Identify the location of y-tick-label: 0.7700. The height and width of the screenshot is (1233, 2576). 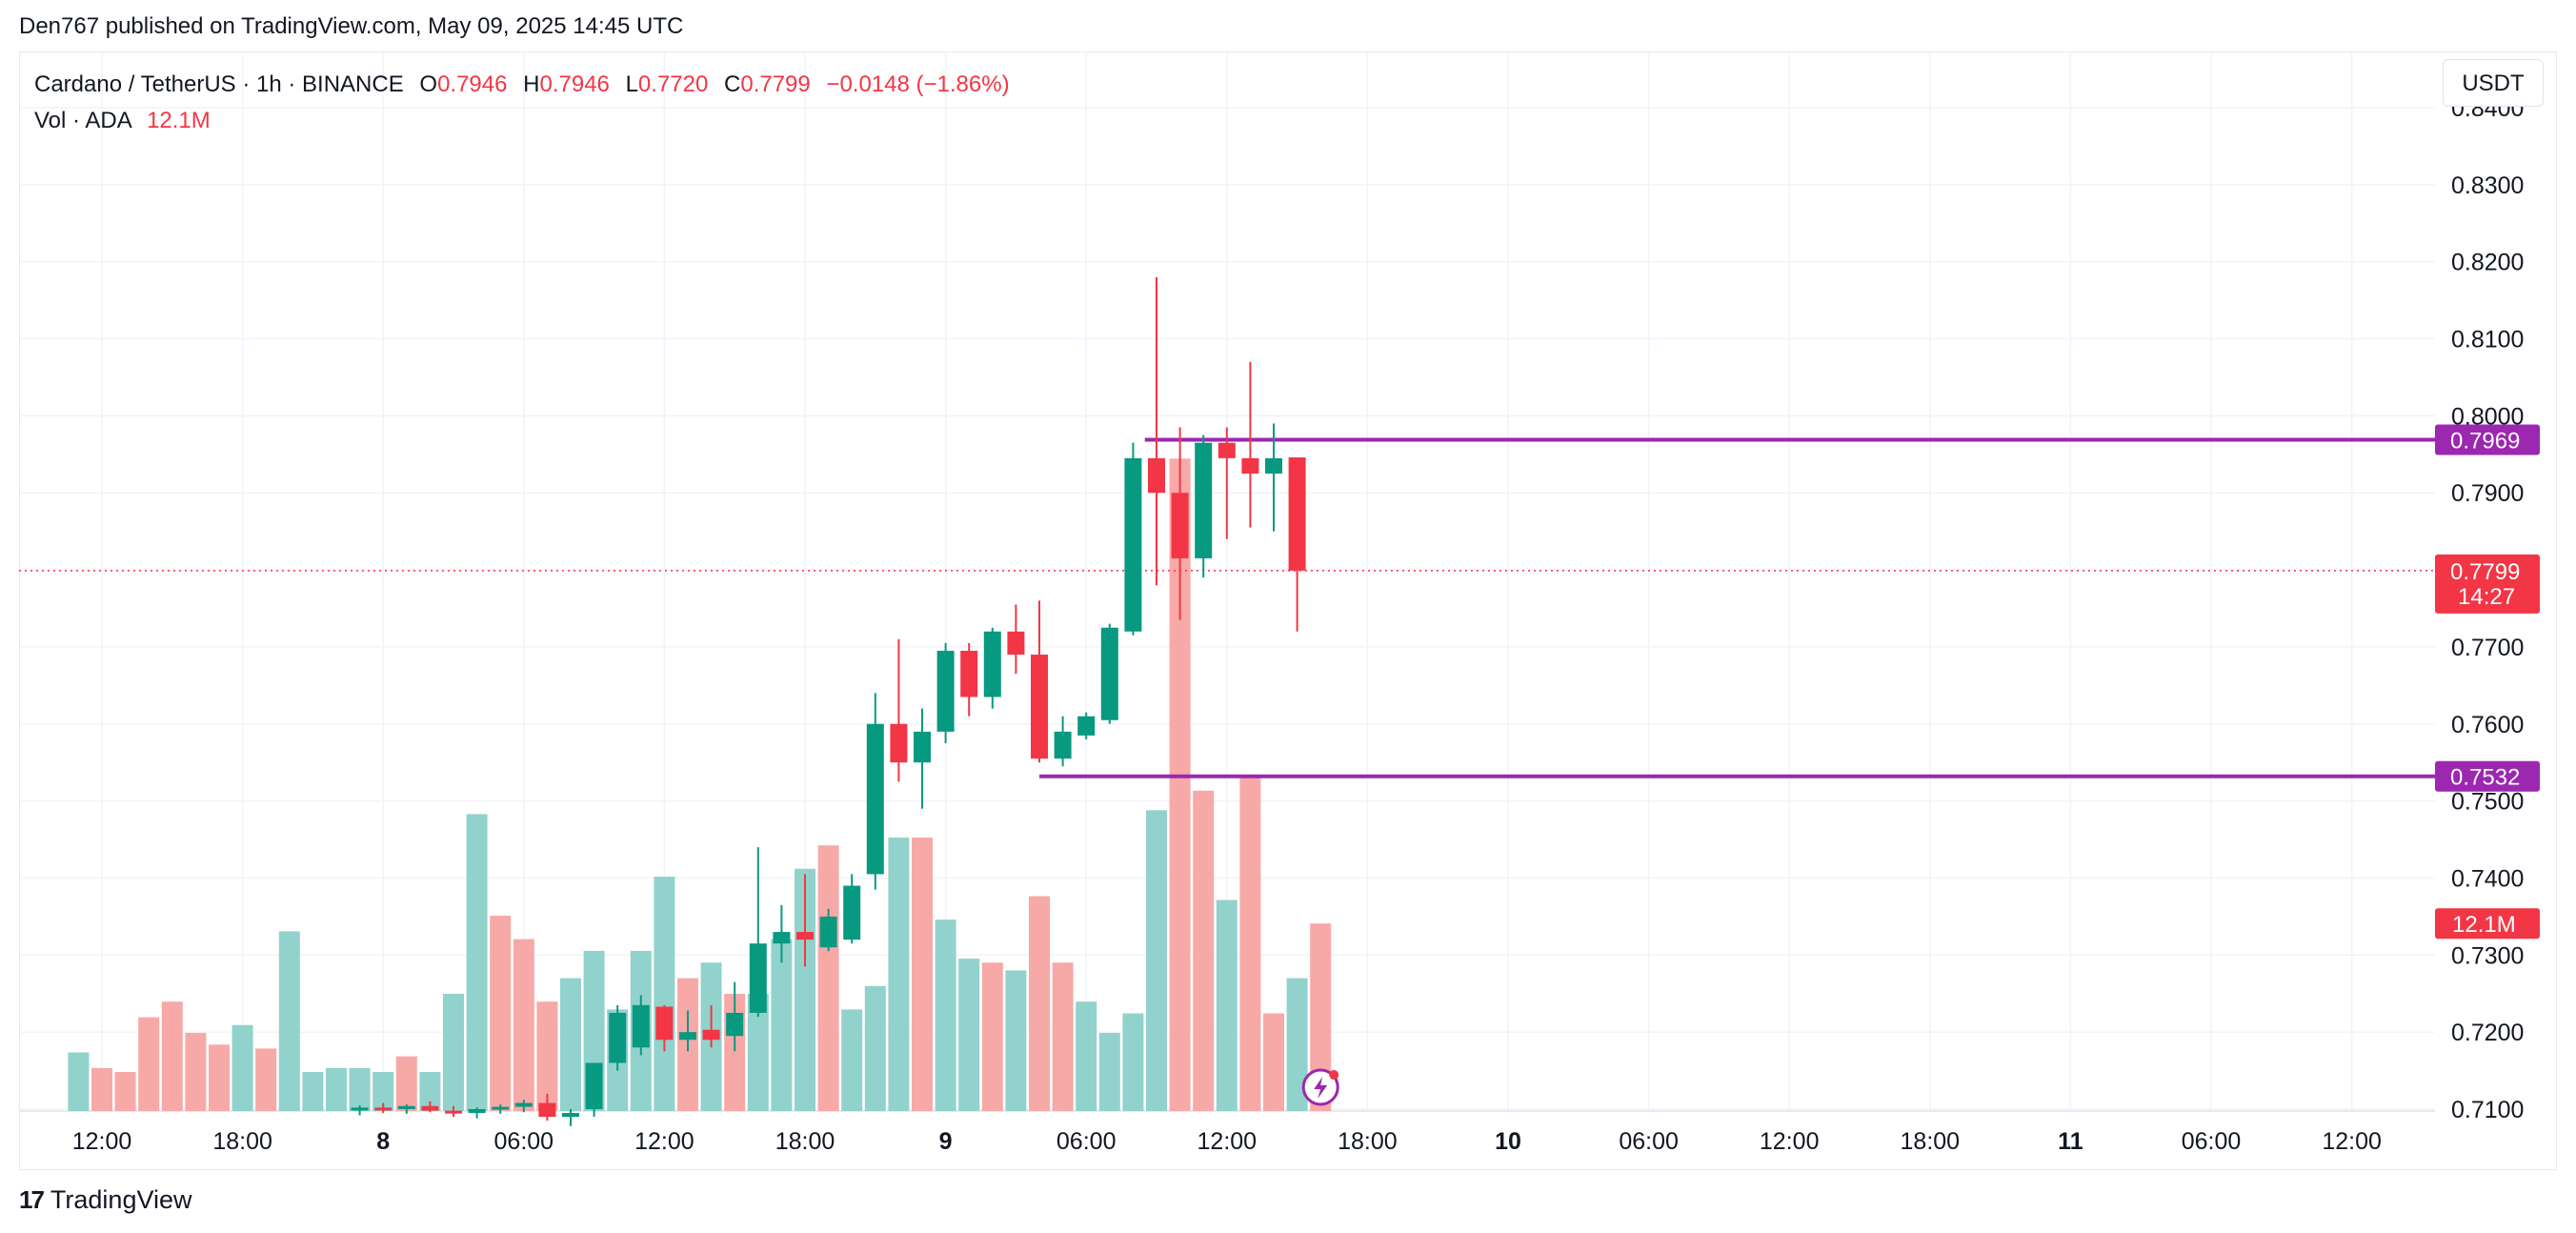
(2488, 648).